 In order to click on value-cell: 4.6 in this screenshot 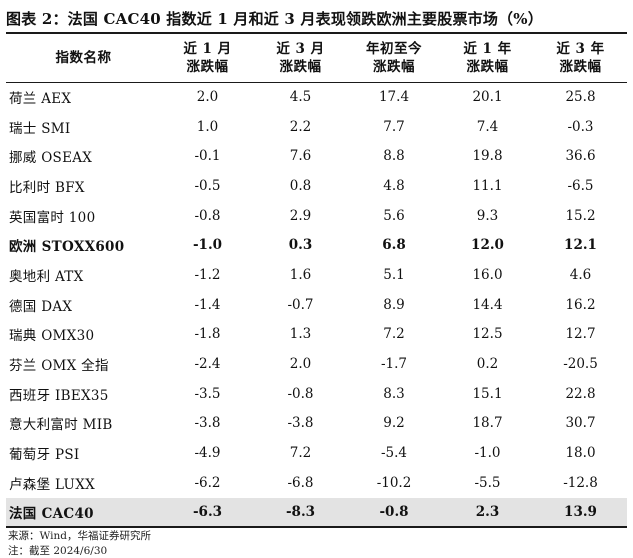, I will do `click(580, 274)`.